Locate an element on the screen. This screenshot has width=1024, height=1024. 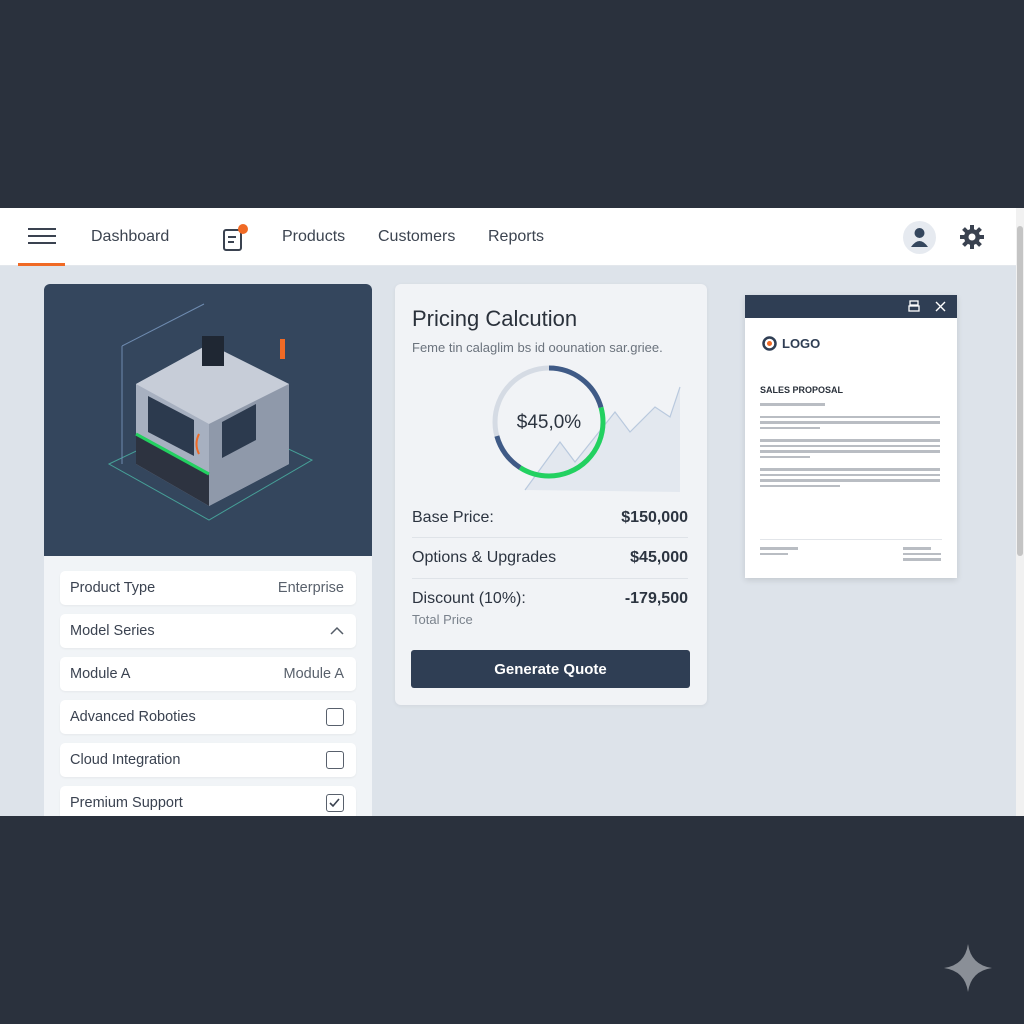
row-label: Product Type is located at coordinates (113, 588).